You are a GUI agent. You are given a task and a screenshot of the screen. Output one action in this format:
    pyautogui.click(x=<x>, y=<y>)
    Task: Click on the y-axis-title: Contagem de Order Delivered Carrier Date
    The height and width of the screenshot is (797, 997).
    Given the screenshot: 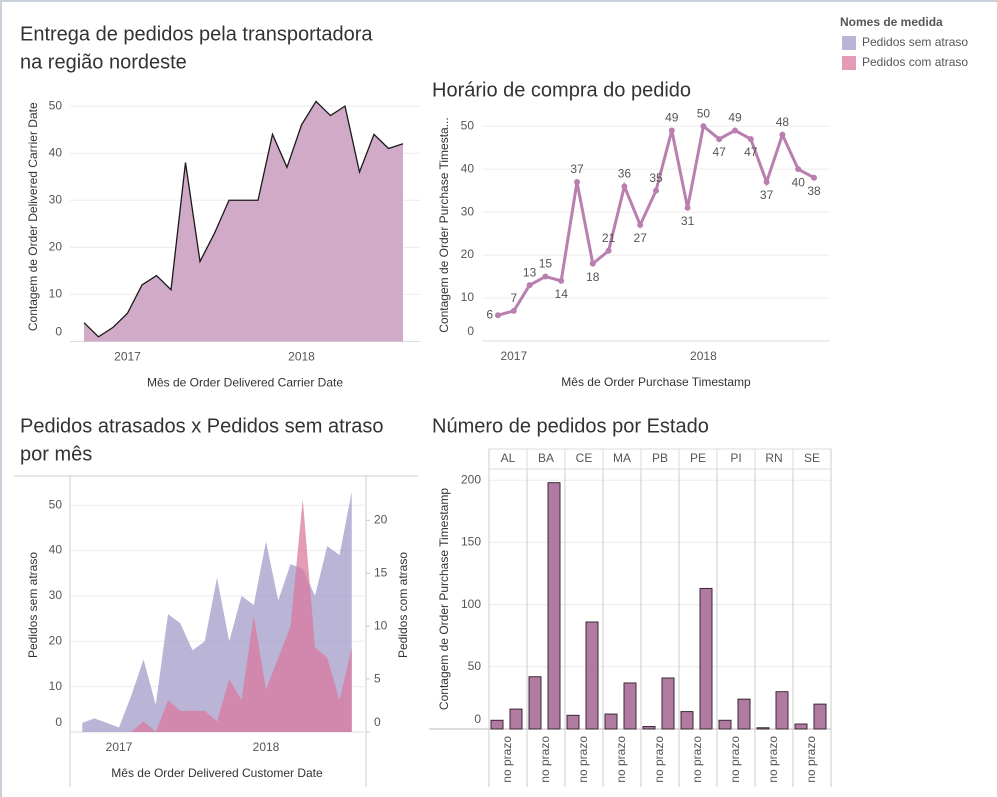 What is the action you would take?
    pyautogui.click(x=33, y=216)
    